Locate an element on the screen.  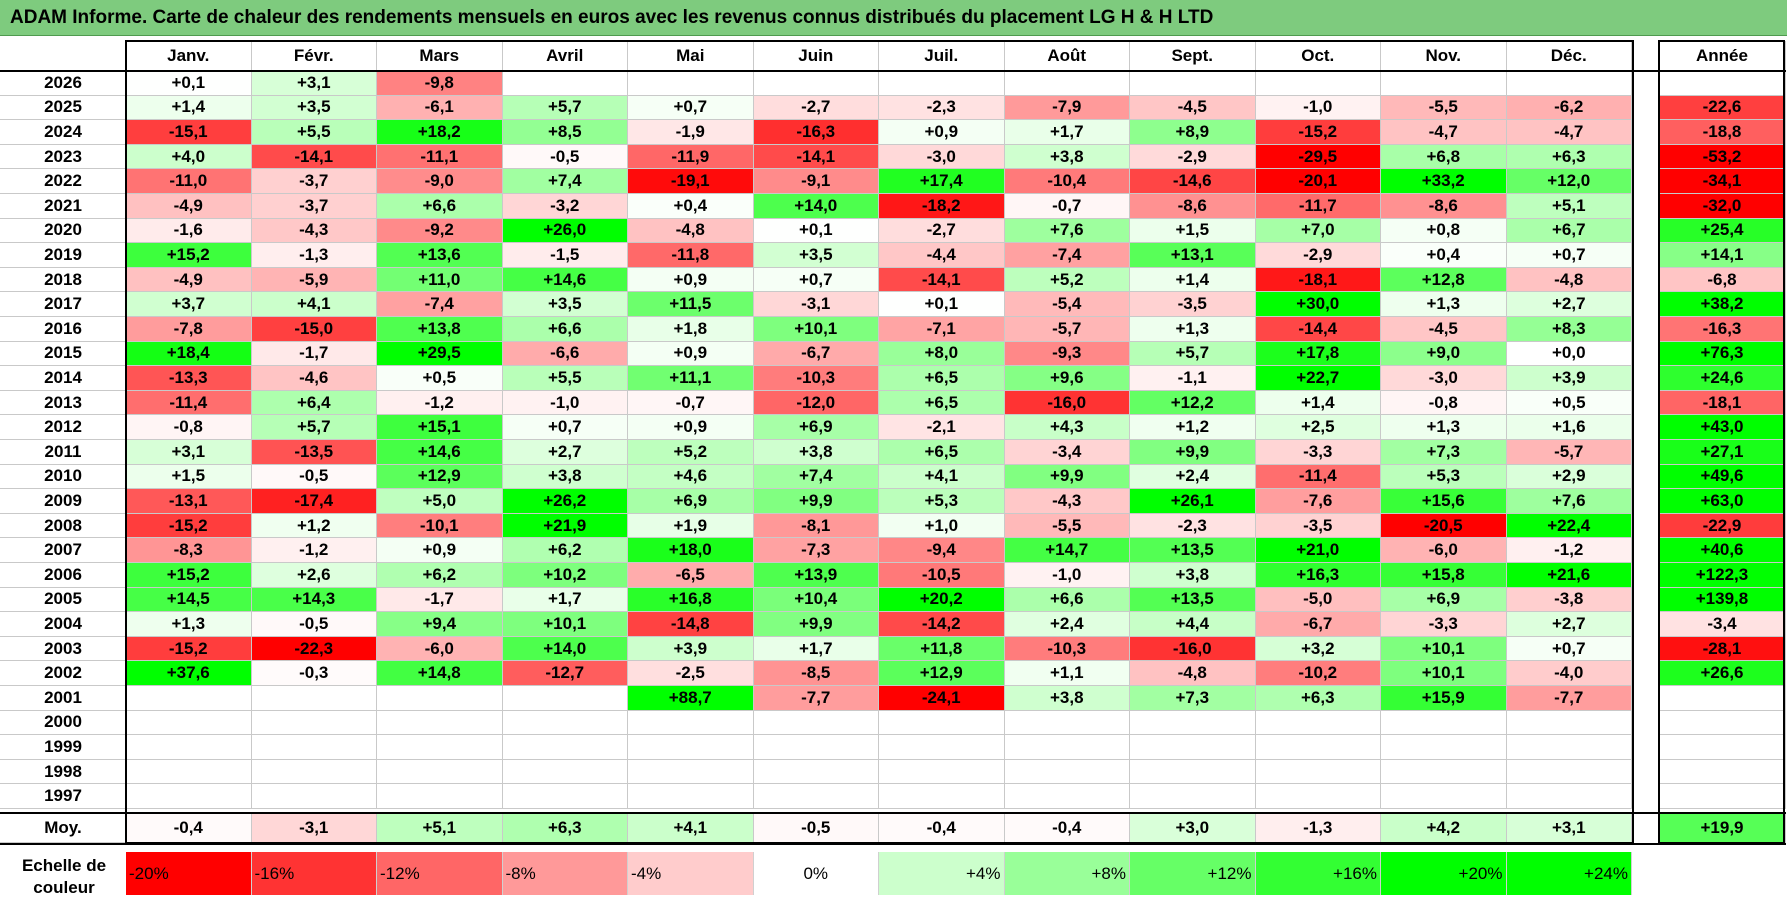
heatmap-cell: +15,1 is located at coordinates (440, 427).